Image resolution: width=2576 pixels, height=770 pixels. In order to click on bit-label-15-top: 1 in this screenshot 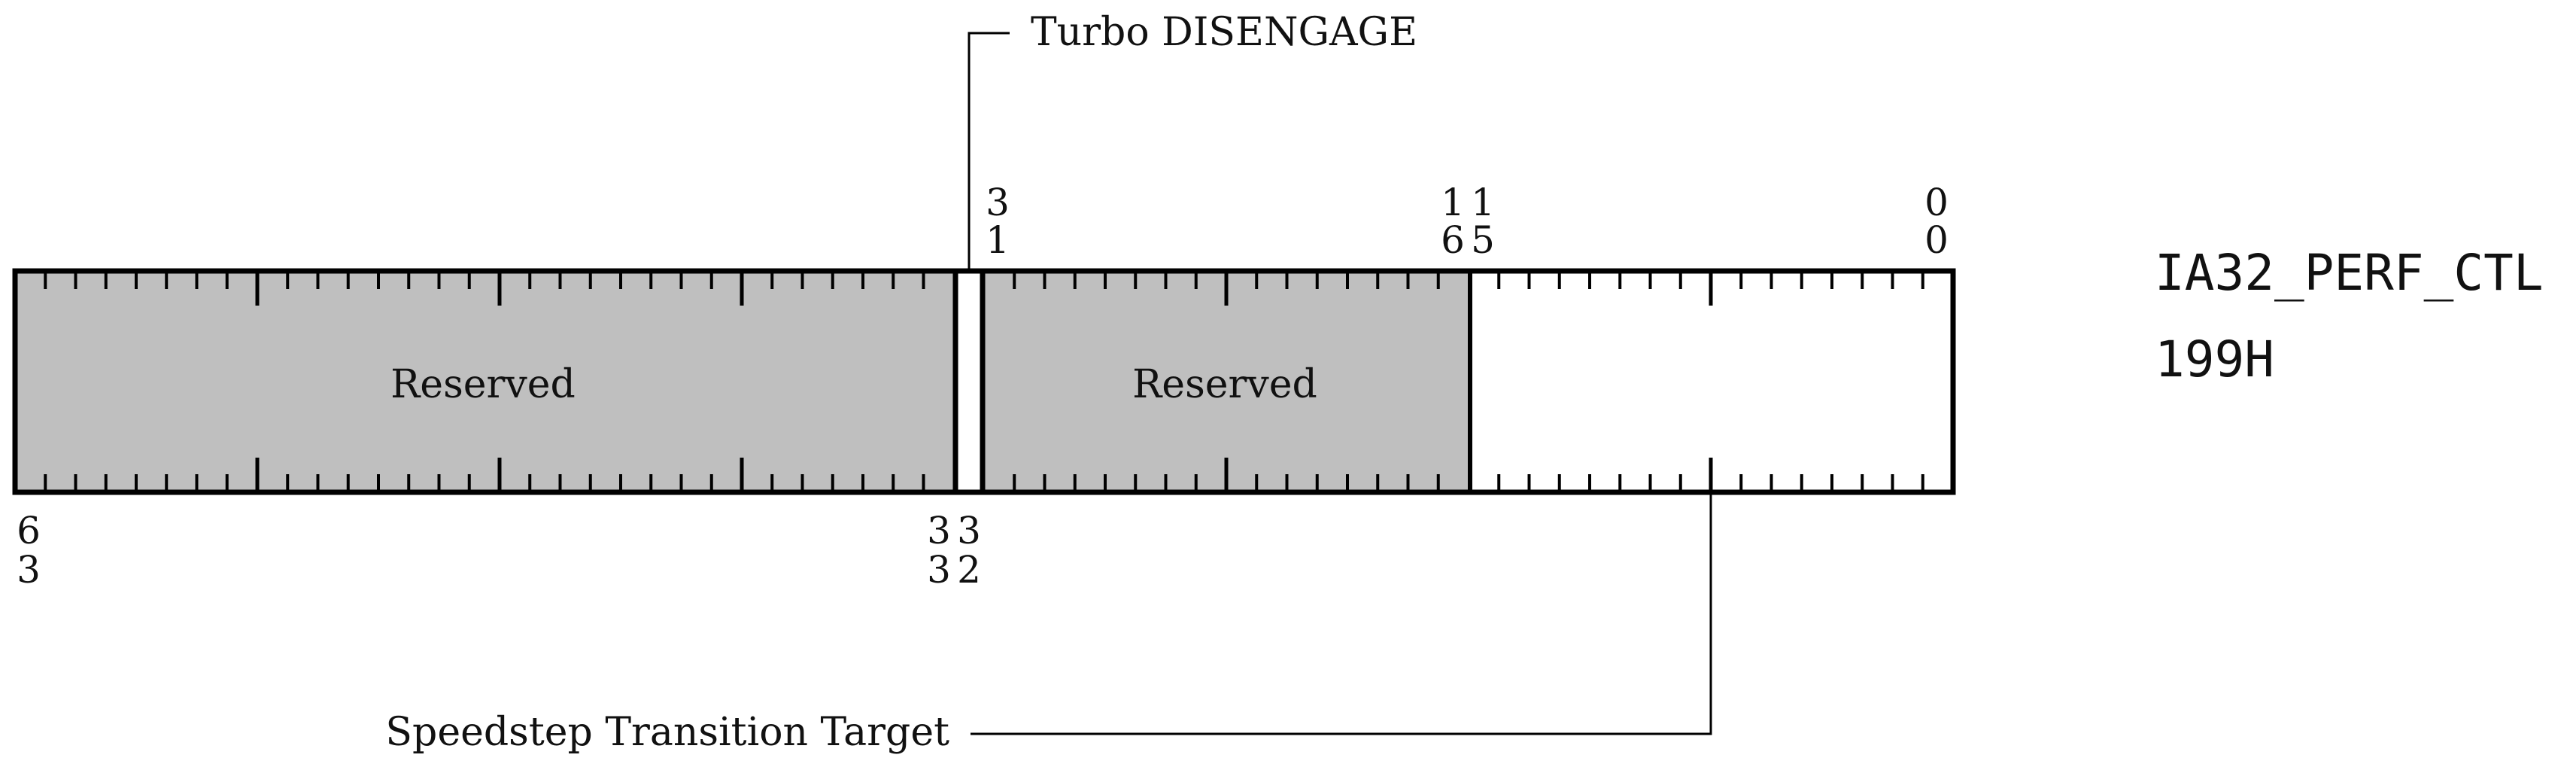, I will do `click(1483, 202)`.